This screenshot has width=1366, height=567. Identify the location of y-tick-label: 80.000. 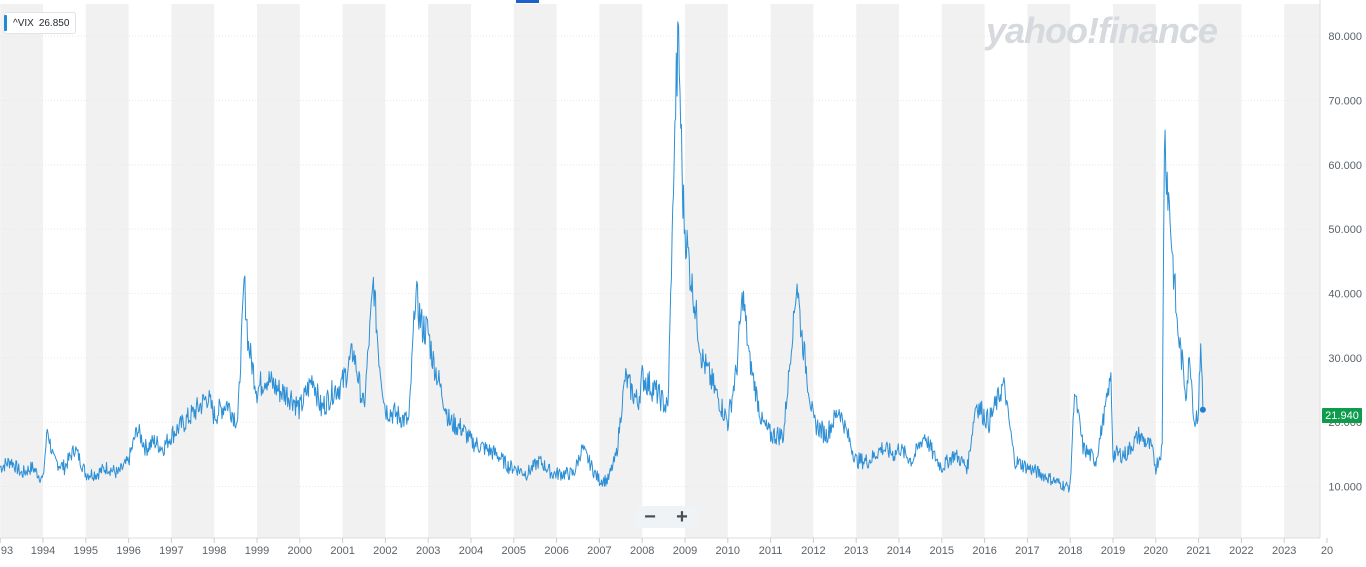
(1345, 37).